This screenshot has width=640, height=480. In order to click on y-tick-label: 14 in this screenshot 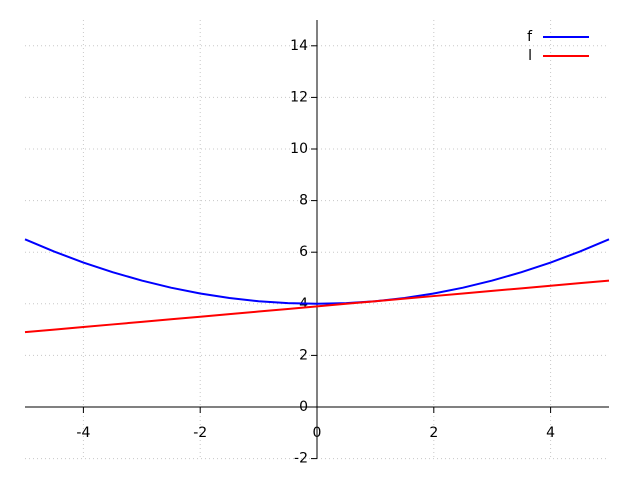, I will do `click(299, 46)`.